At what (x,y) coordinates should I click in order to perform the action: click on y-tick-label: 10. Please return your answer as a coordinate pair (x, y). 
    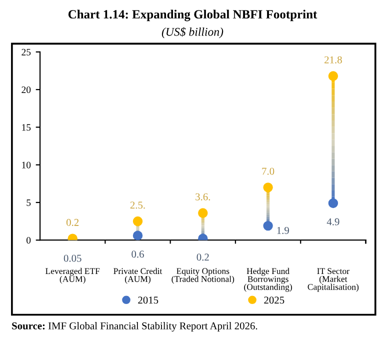
    Looking at the image, I should click on (26, 165).